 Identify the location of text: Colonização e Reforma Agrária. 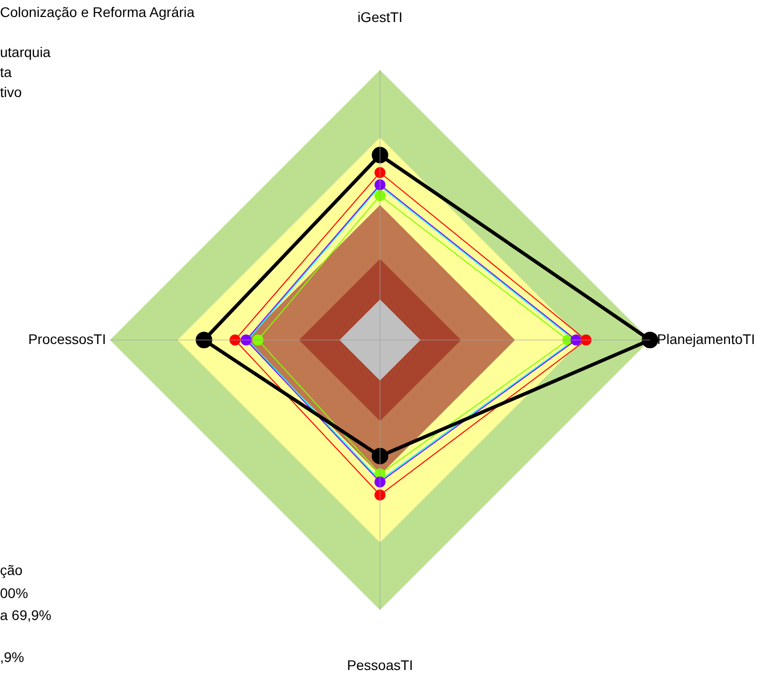
(97, 12).